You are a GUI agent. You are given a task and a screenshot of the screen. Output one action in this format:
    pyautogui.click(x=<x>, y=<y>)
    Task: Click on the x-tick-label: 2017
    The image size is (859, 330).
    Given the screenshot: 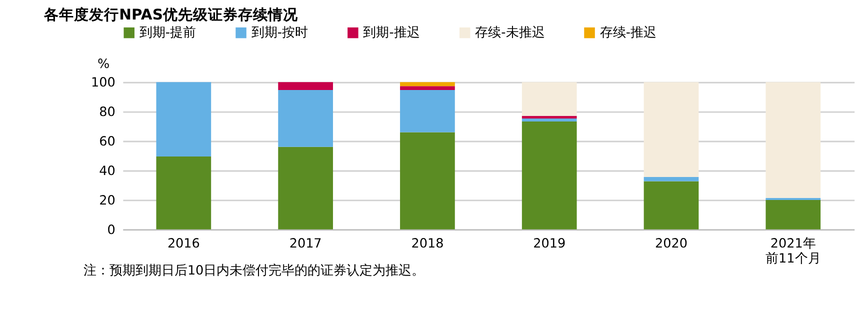 What is the action you would take?
    pyautogui.click(x=305, y=244)
    